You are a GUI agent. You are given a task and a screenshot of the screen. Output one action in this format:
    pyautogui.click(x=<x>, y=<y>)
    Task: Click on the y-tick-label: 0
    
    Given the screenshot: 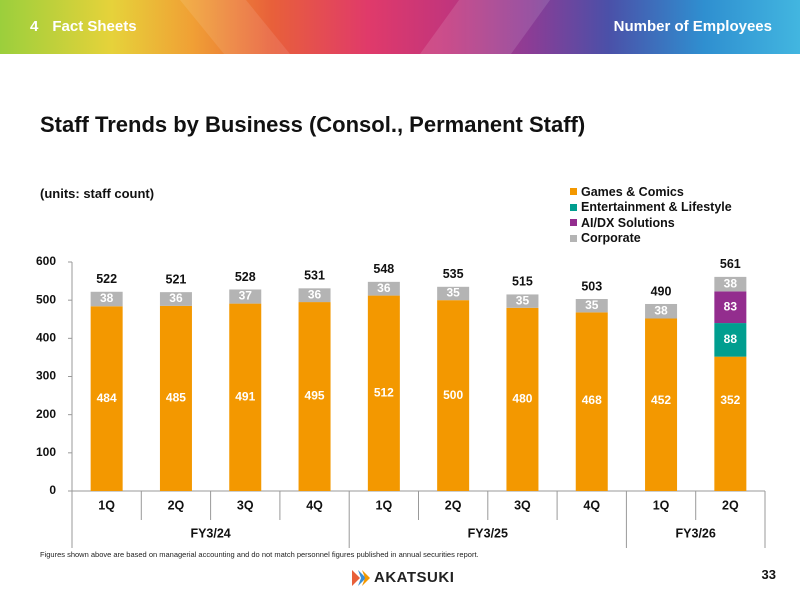 What is the action you would take?
    pyautogui.click(x=52, y=490)
    